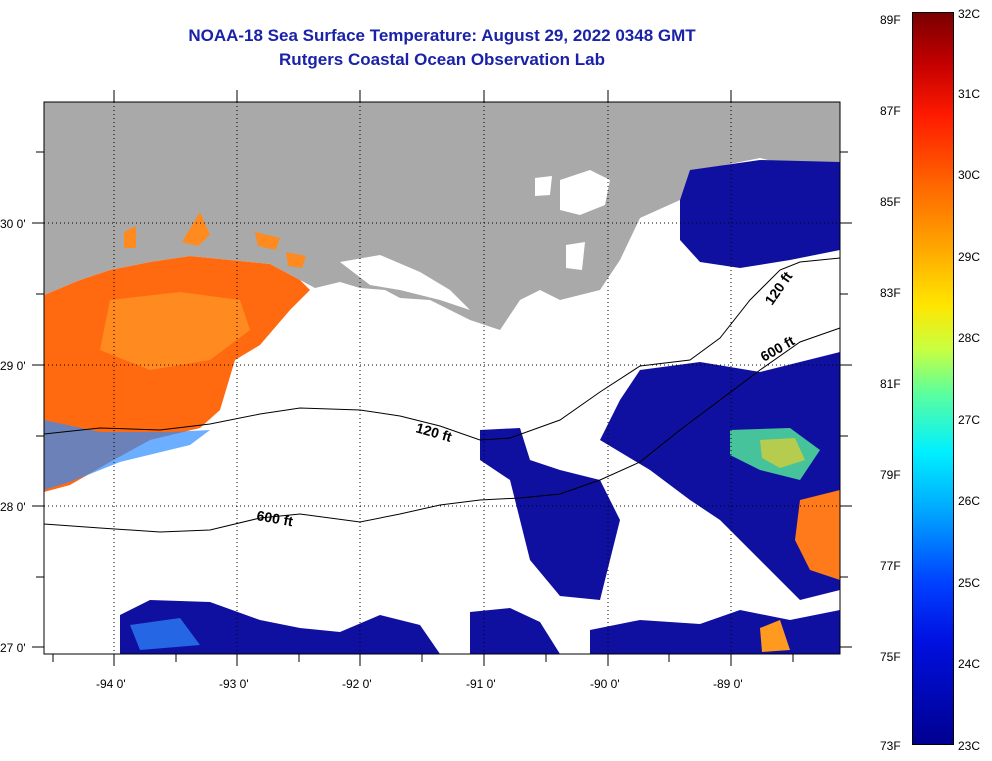 This screenshot has width=992, height=761. I want to click on colorbar-c-label: 25C, so click(969, 583).